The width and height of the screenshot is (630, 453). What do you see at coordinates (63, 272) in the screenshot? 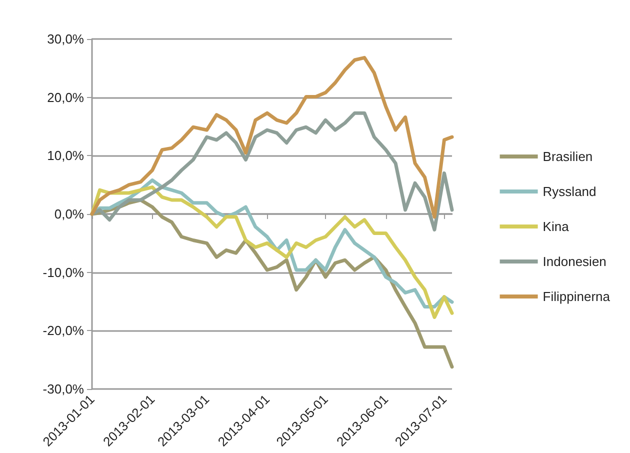
I see `y-tick-label: -10,0%` at bounding box center [63, 272].